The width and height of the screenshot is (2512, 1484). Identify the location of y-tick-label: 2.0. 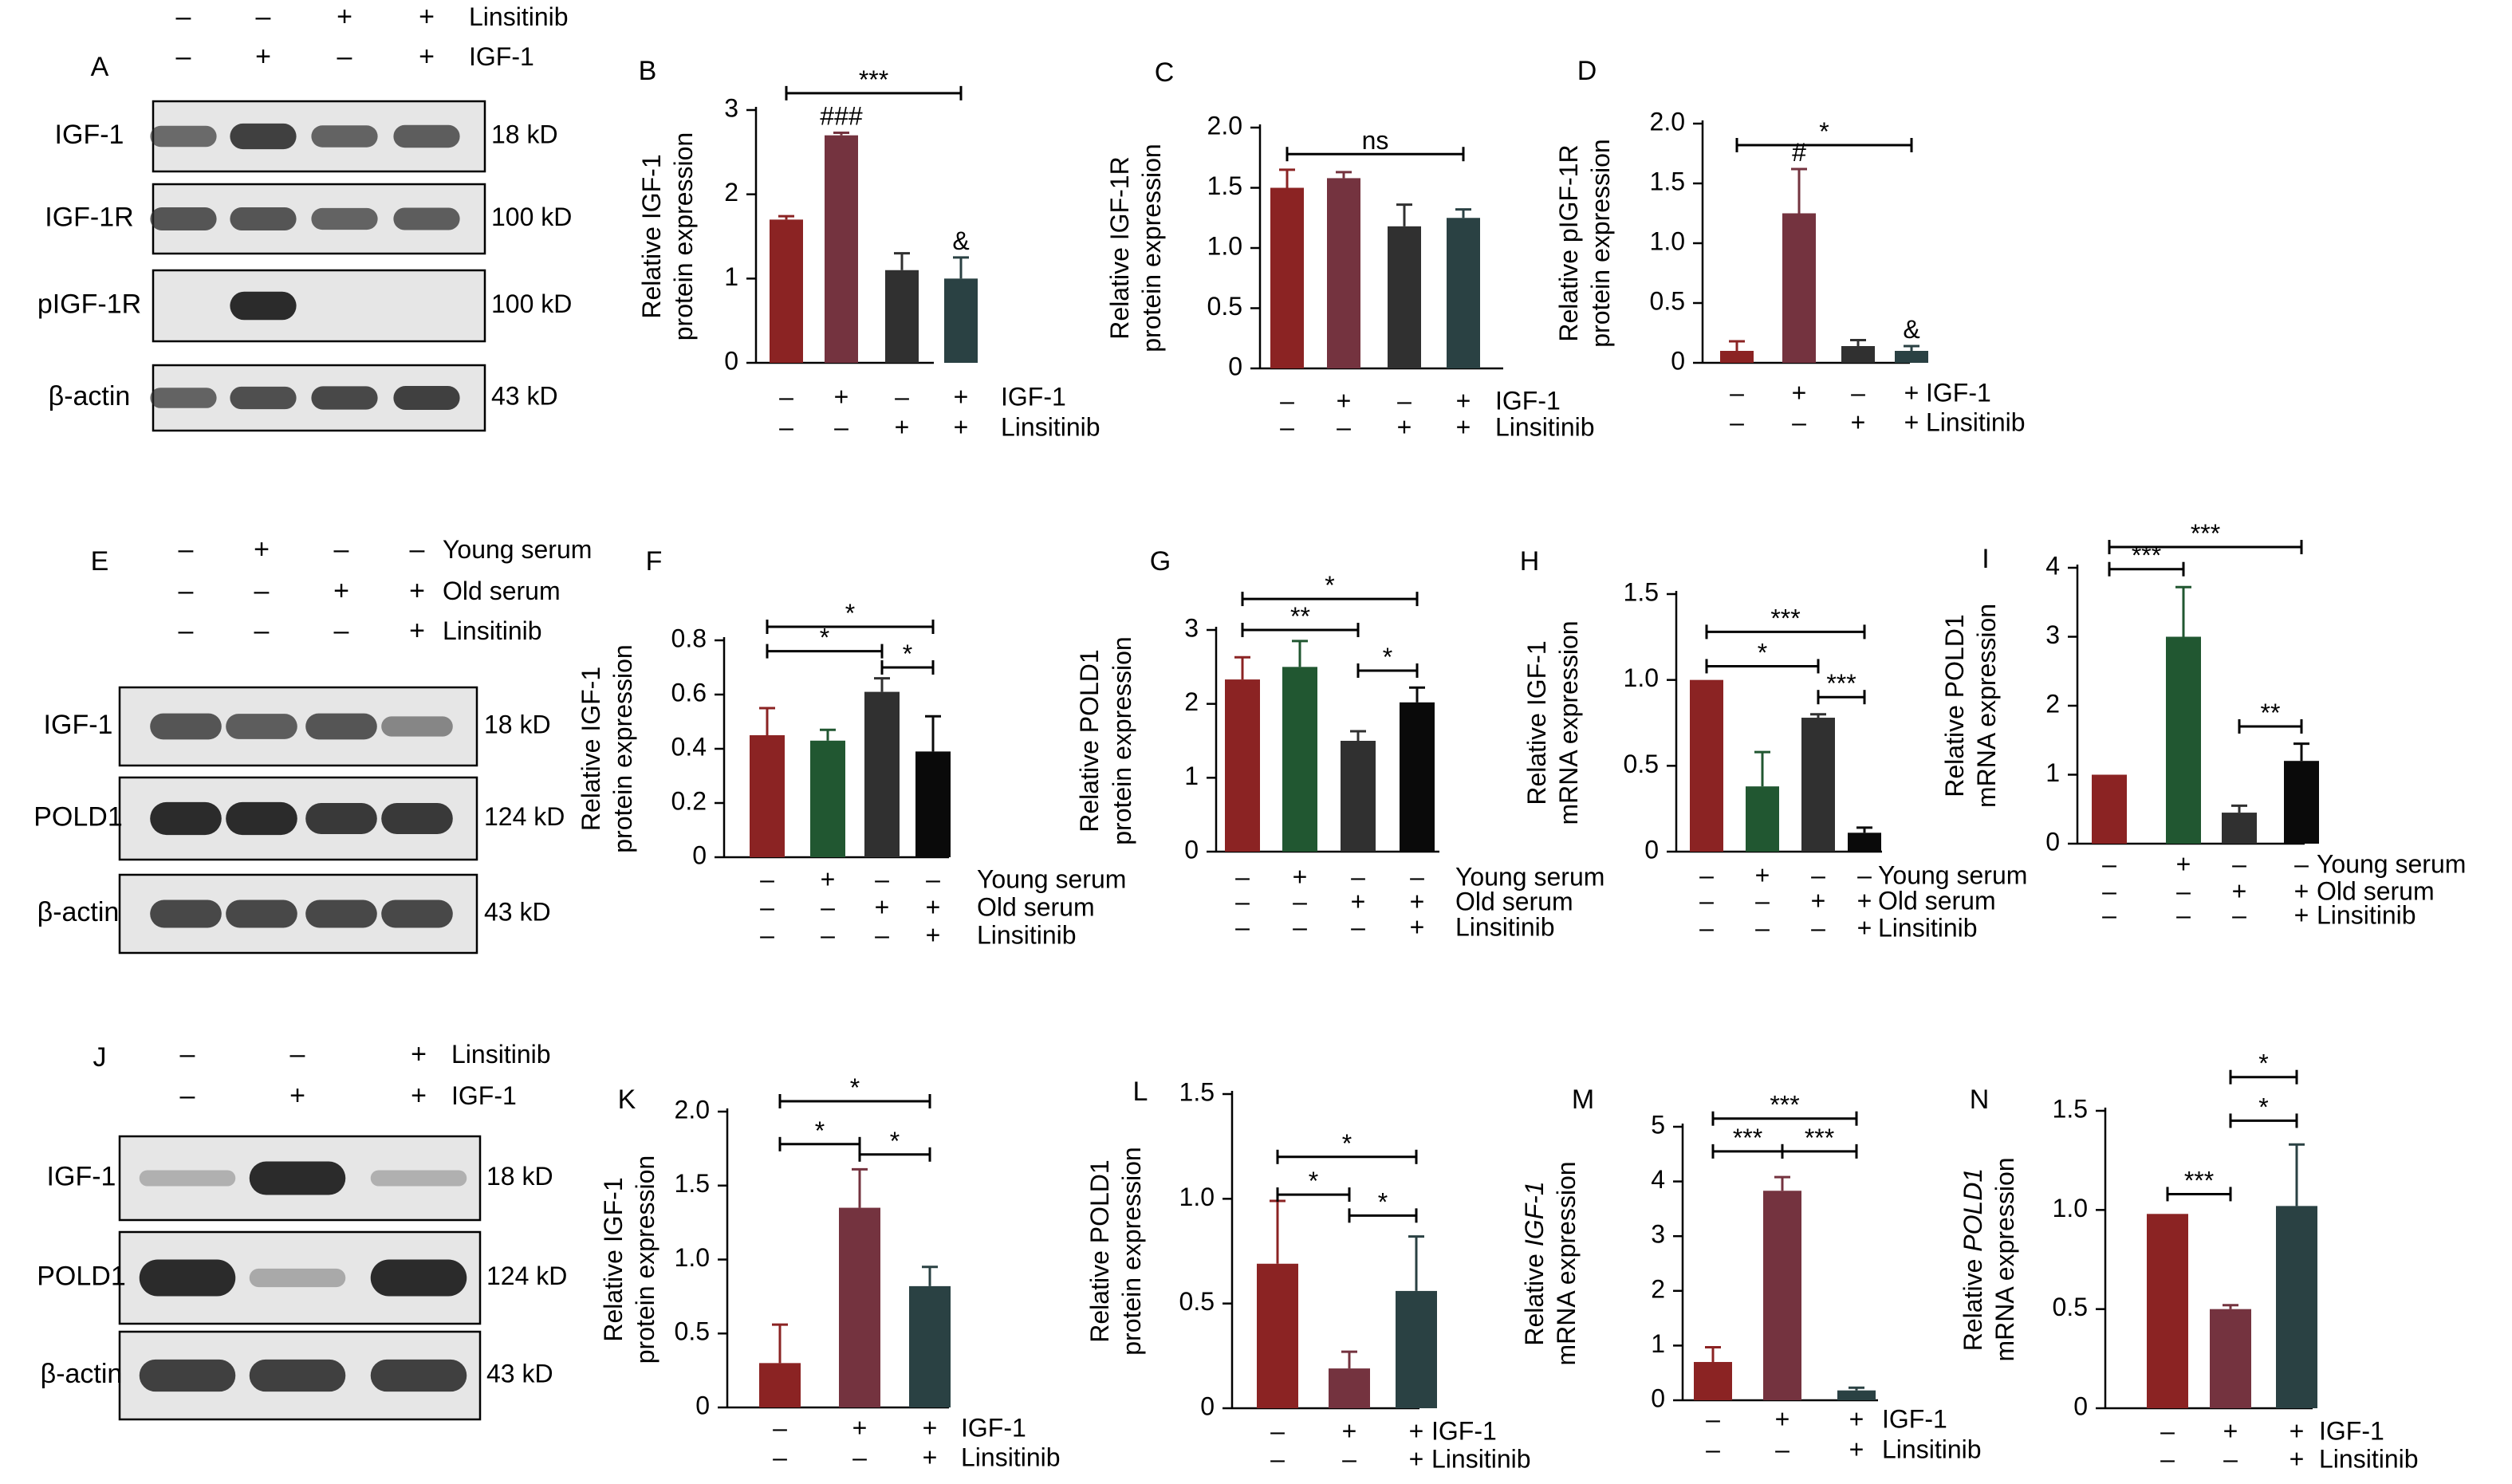
(692, 1109).